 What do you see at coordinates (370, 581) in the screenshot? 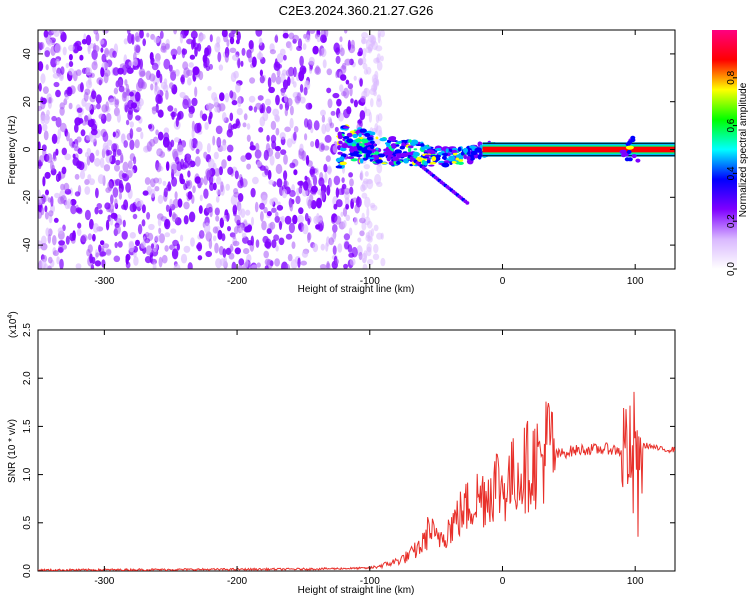
I see `snr-x-tick-label: -100` at bounding box center [370, 581].